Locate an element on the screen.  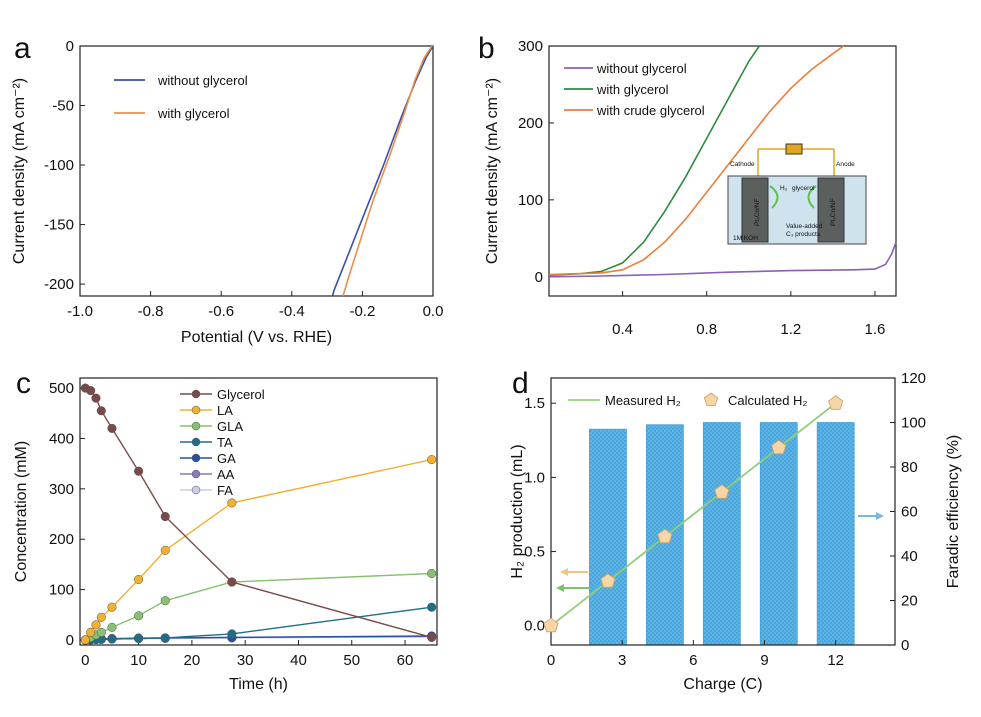
x-tick-label: 12 is located at coordinates (835, 660).